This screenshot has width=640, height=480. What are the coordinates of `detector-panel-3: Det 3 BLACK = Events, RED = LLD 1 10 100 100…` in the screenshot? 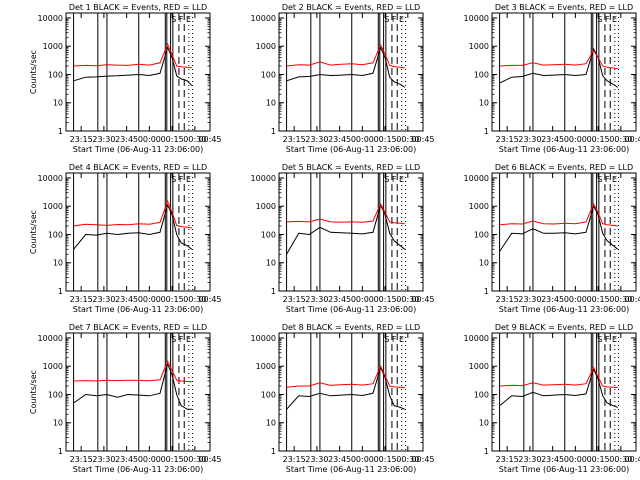 It's located at (552, 78).